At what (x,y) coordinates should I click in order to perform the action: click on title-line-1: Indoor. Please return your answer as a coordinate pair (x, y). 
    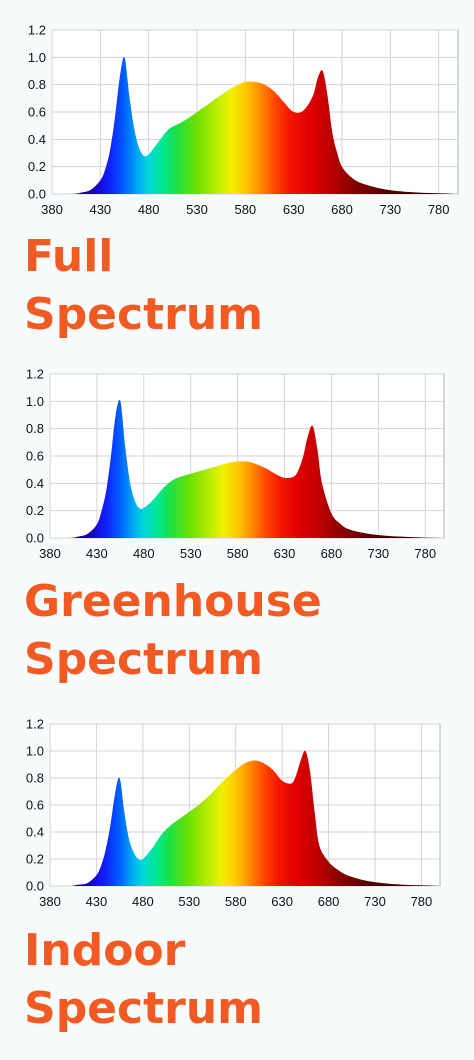
    Looking at the image, I should click on (105, 950).